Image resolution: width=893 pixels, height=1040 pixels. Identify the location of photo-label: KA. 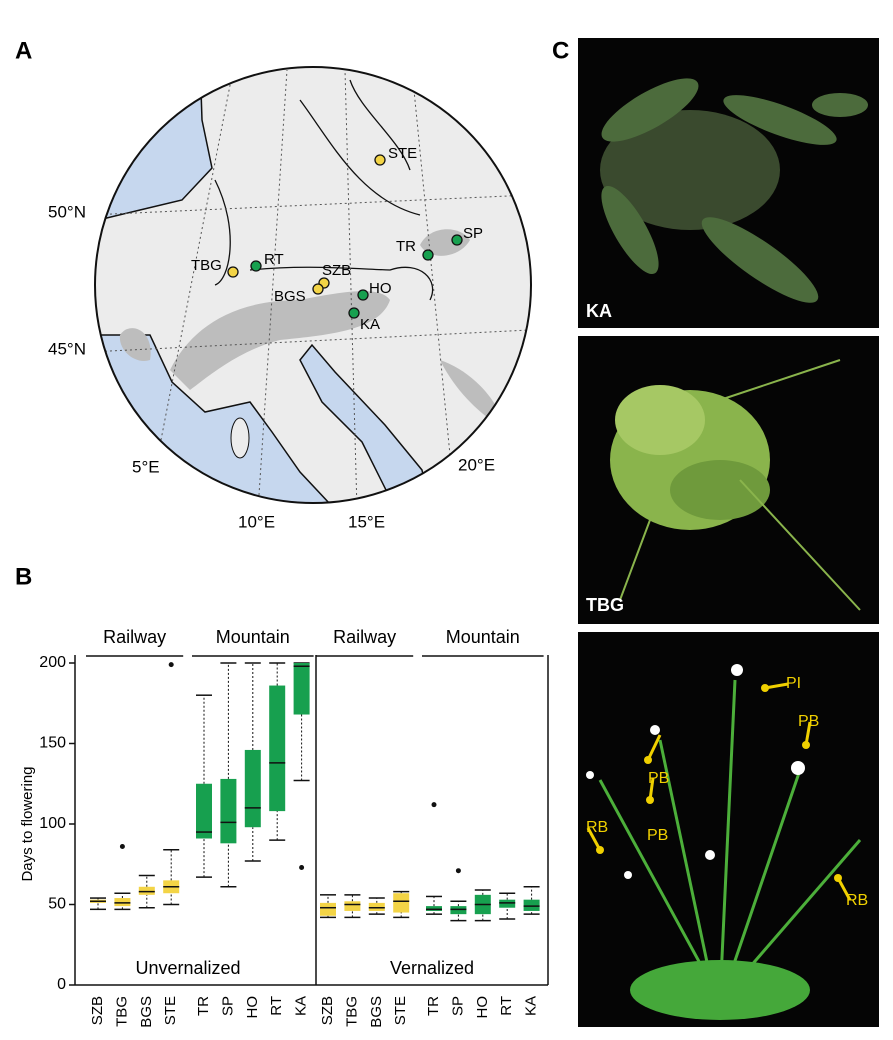
(599, 311).